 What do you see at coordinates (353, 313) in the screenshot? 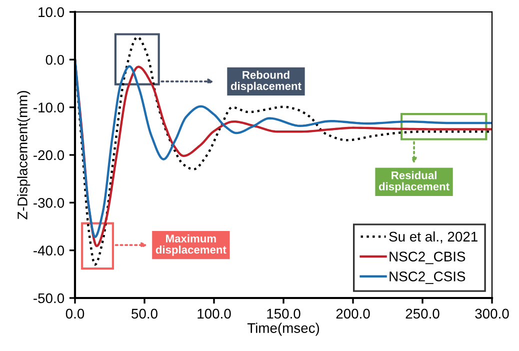
I see `x-tick-label: 200.0` at bounding box center [353, 313].